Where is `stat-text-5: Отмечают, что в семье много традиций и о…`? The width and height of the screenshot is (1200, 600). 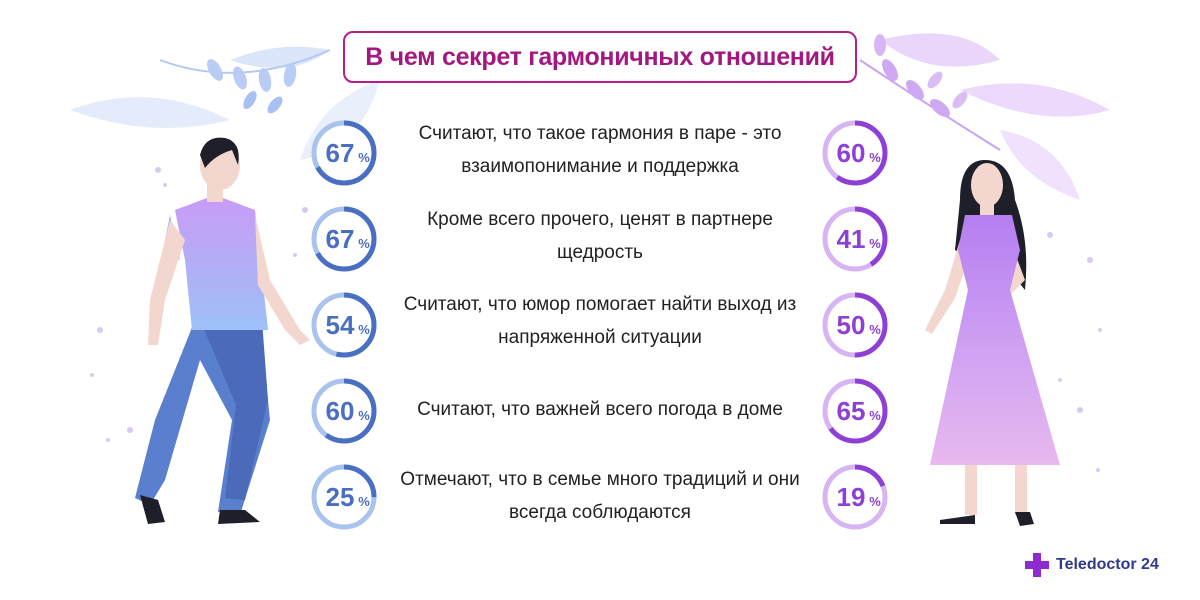
stat-text-5: Отмечают, что в семье много традиций и о… is located at coordinates (600, 496).